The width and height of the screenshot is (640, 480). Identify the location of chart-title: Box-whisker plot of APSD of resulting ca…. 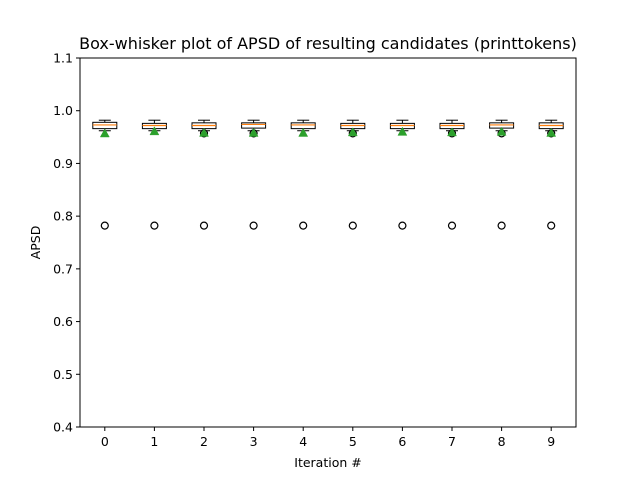
(328, 43).